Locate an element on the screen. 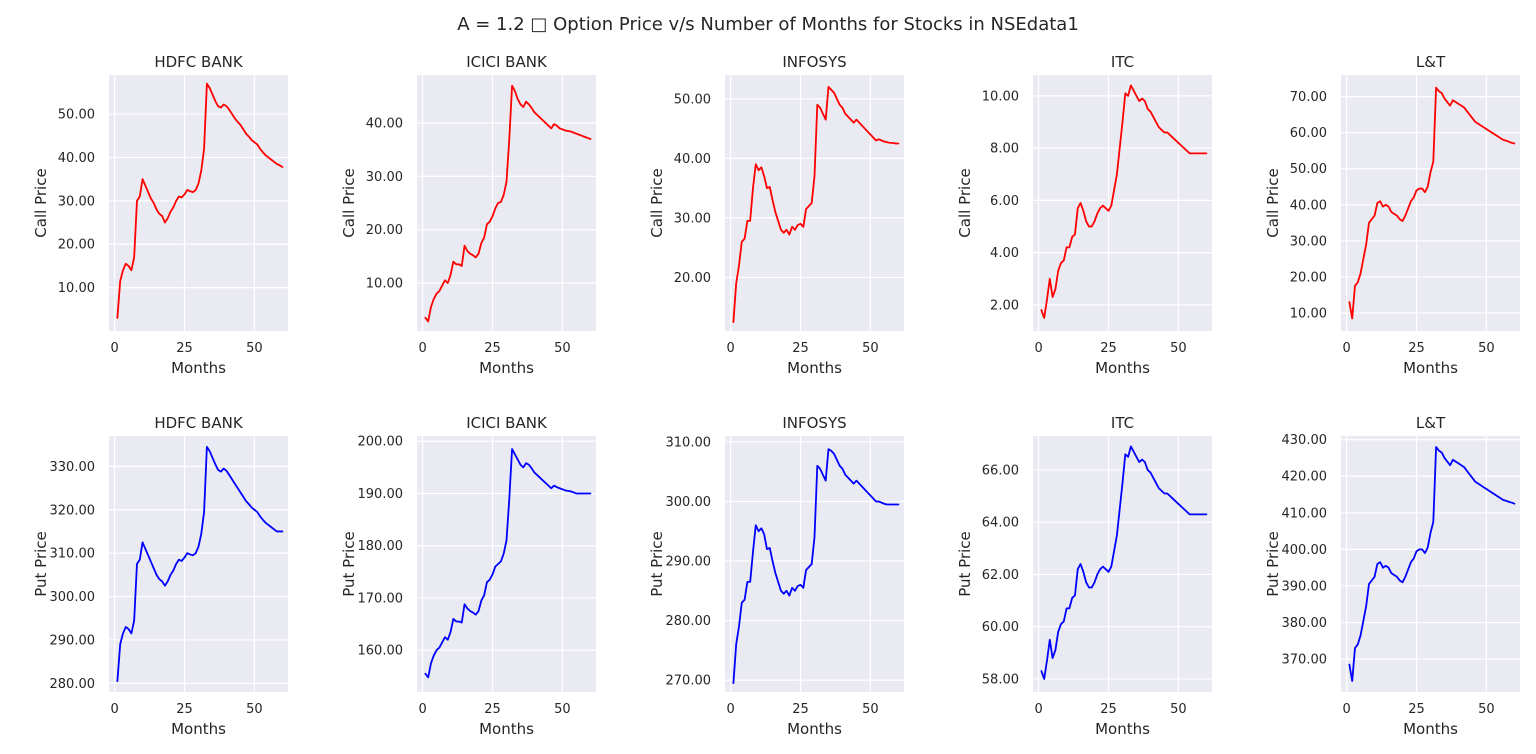 The image size is (1536, 754). y-tick-label: 6.00 is located at coordinates (1004, 201).